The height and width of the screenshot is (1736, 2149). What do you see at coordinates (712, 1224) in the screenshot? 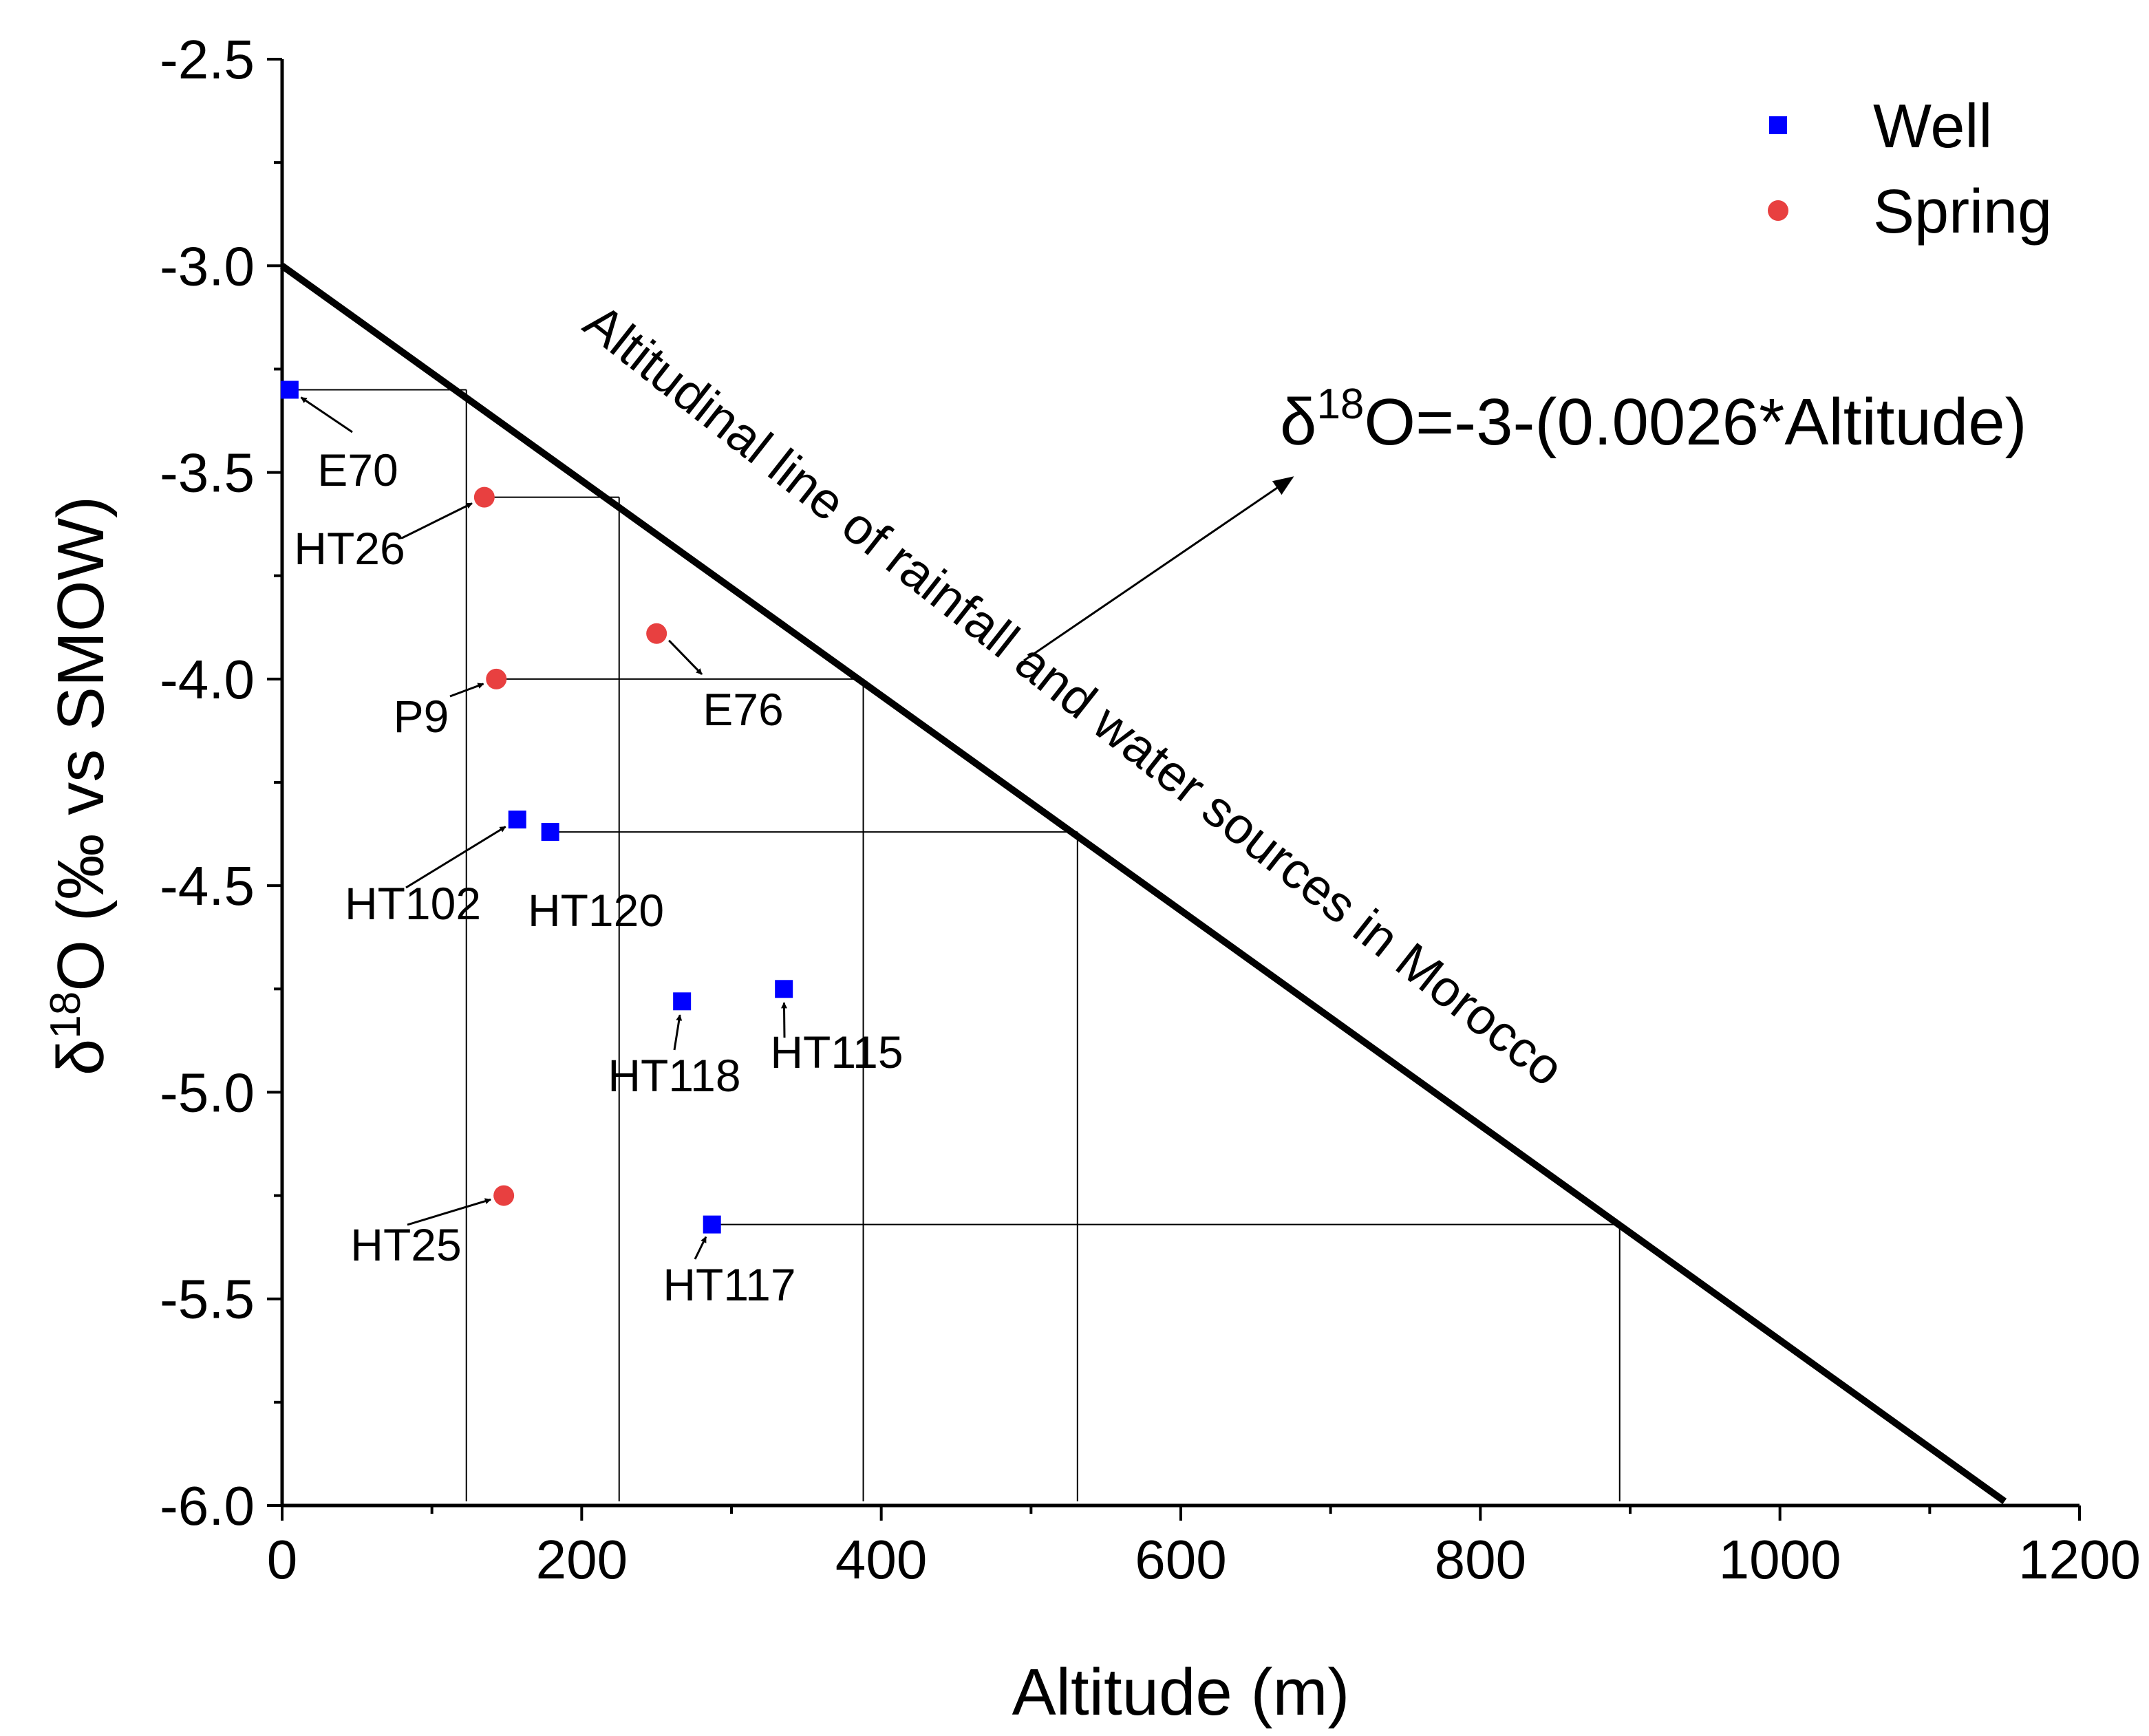
I see `well-point-ht117` at bounding box center [712, 1224].